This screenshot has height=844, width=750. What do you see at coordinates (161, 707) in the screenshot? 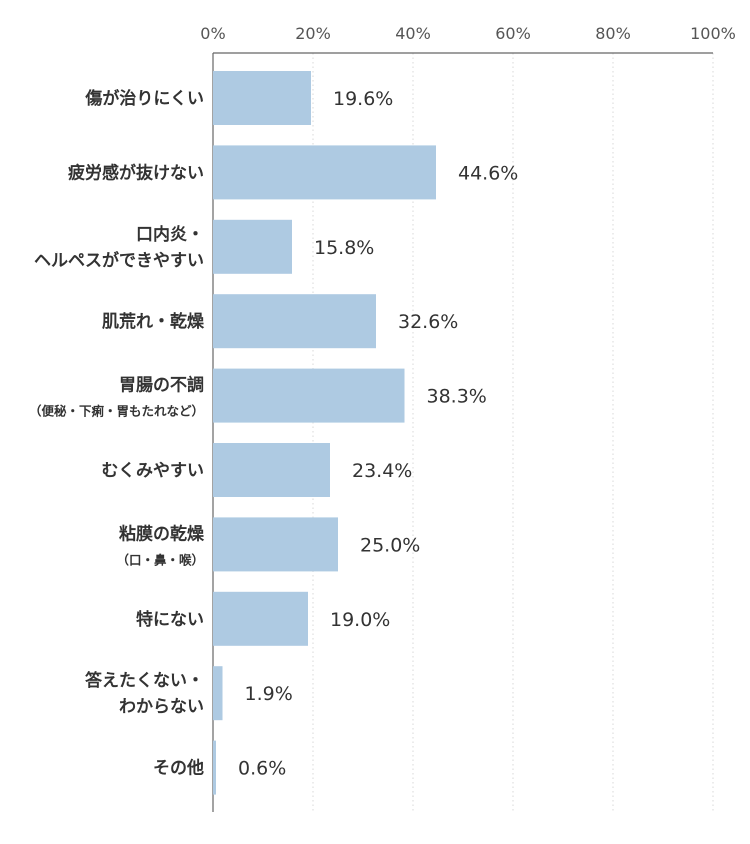
I see `y-tick-label: わからない` at bounding box center [161, 707].